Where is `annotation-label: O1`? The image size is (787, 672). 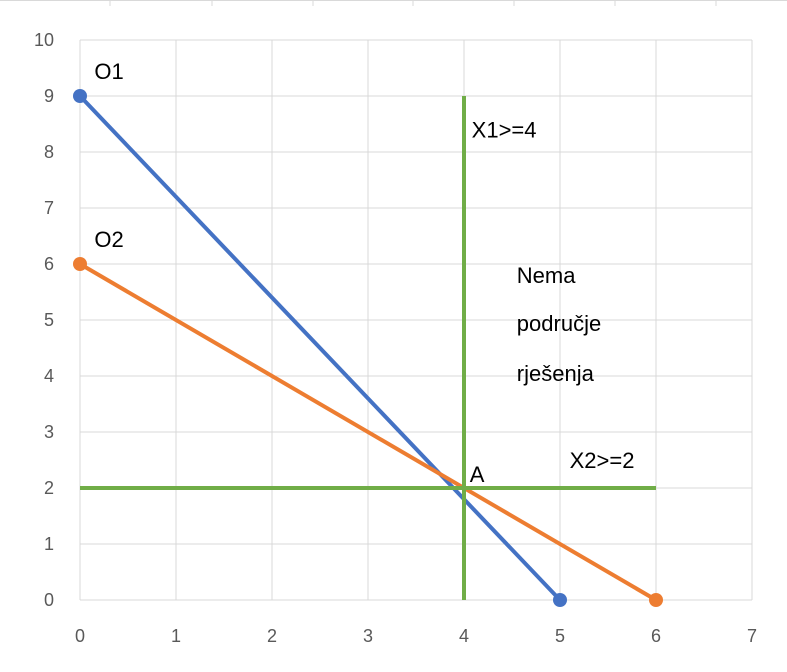 annotation-label: O1 is located at coordinates (108, 71).